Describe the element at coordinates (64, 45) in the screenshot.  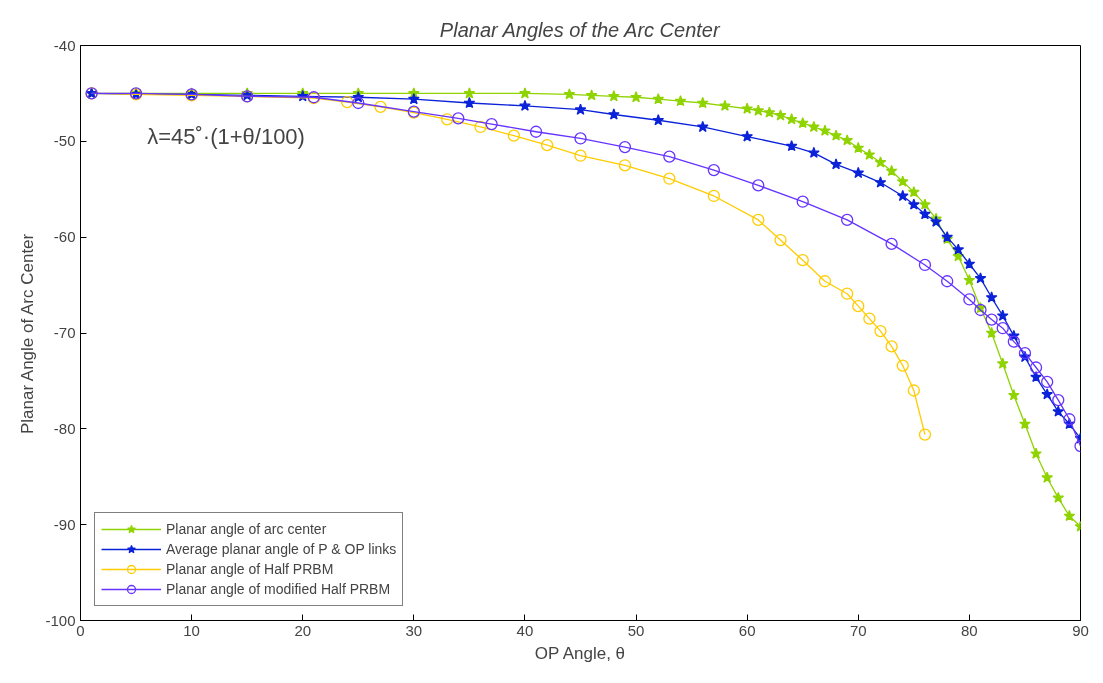
I see `y-tick-label: -40` at that location.